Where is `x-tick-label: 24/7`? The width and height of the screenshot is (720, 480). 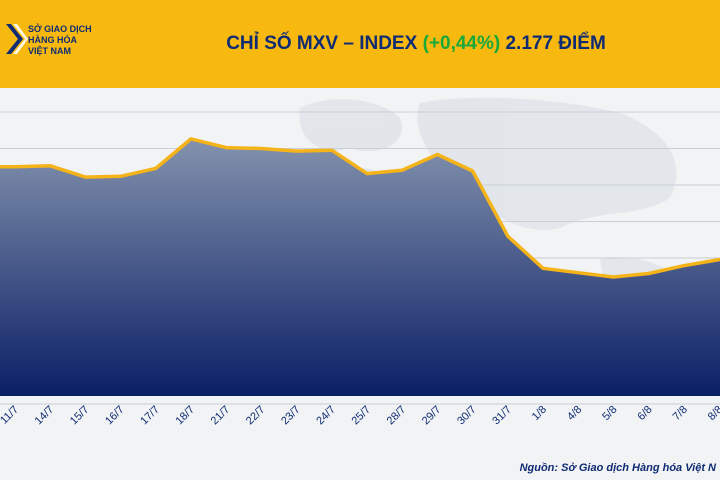
x-tick-label: 24/7 is located at coordinates (326, 416).